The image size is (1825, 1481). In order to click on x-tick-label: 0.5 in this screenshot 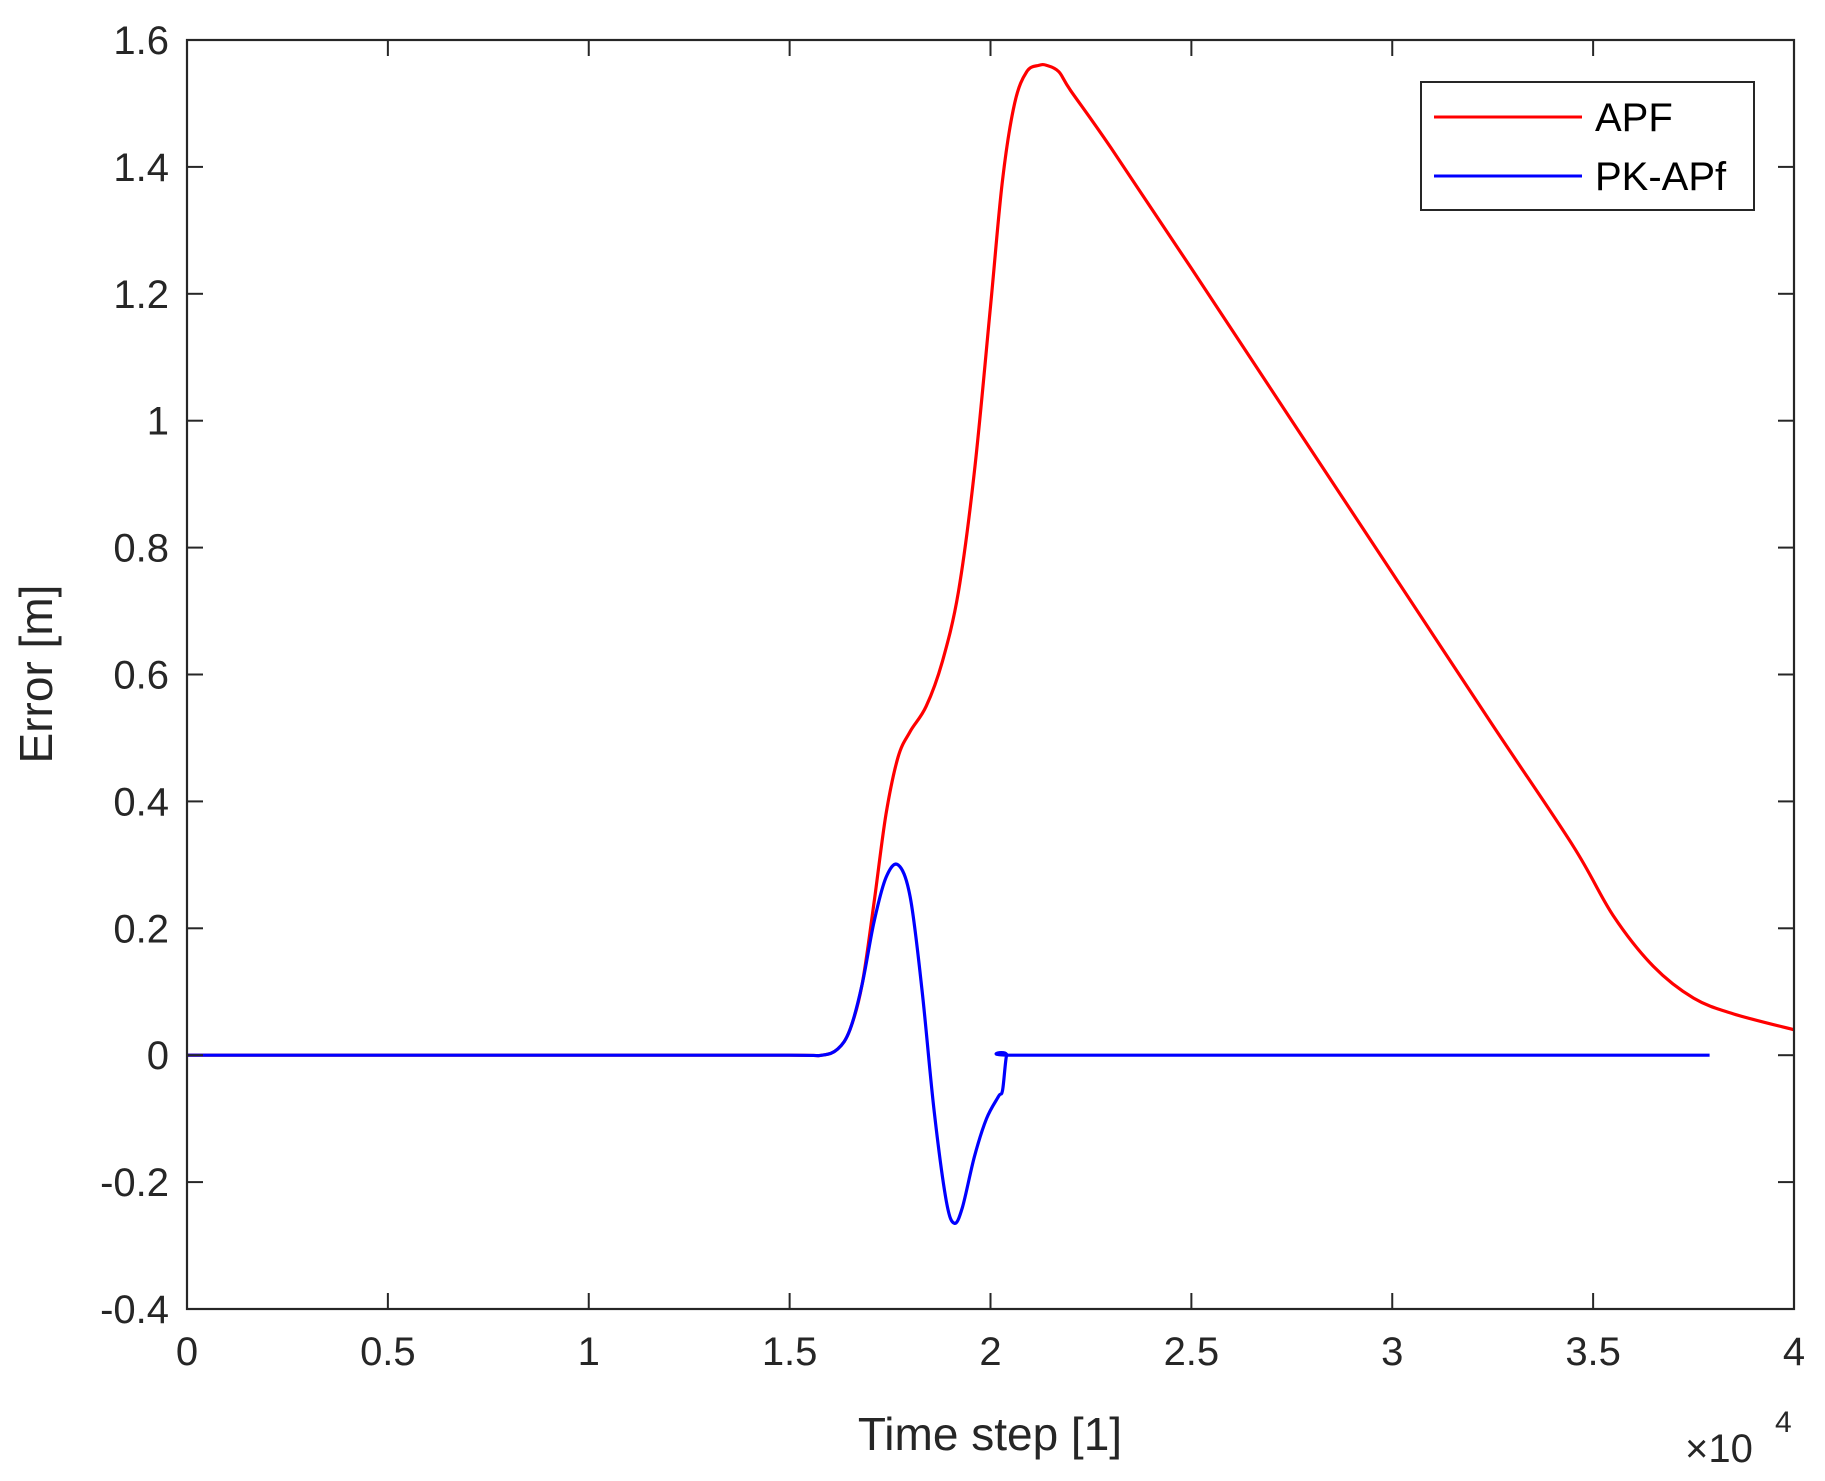, I will do `click(388, 1352)`.